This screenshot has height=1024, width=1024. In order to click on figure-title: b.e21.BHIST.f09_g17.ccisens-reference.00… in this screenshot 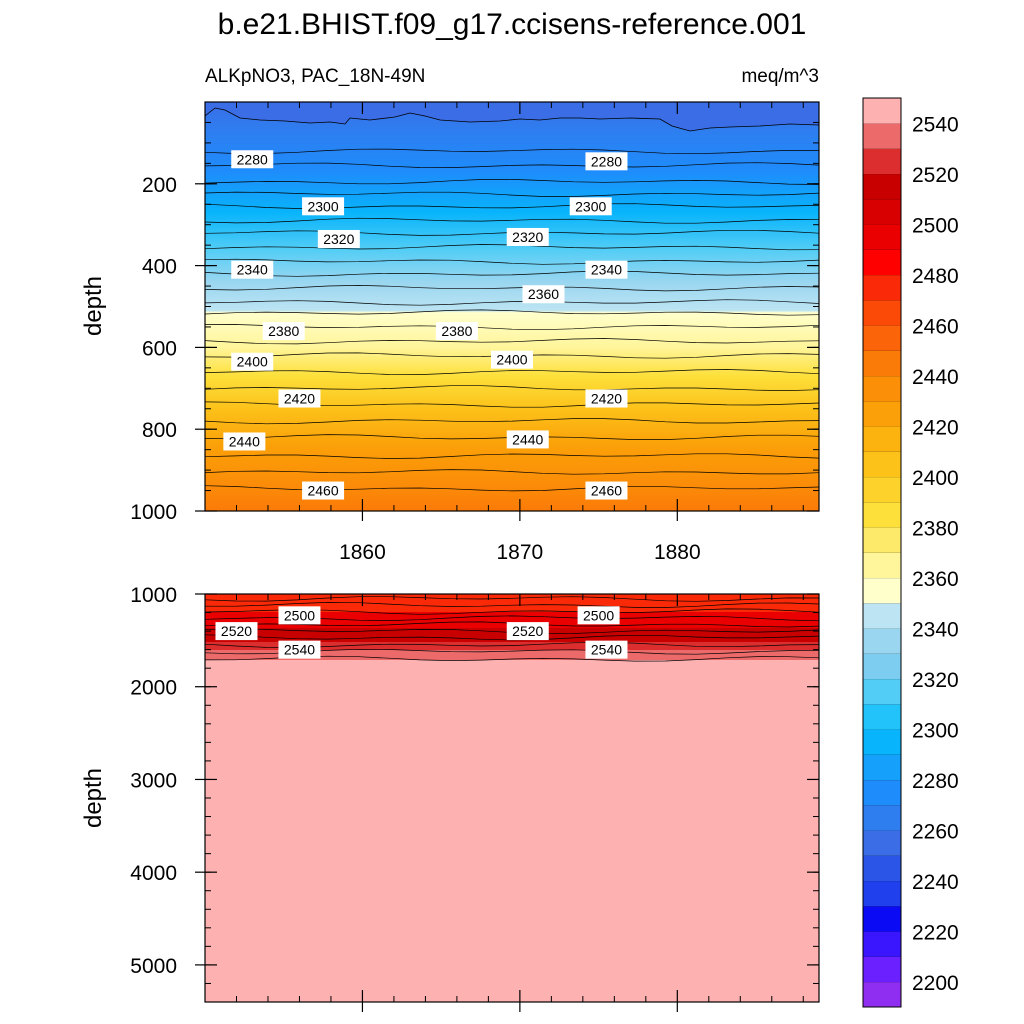, I will do `click(512, 24)`.